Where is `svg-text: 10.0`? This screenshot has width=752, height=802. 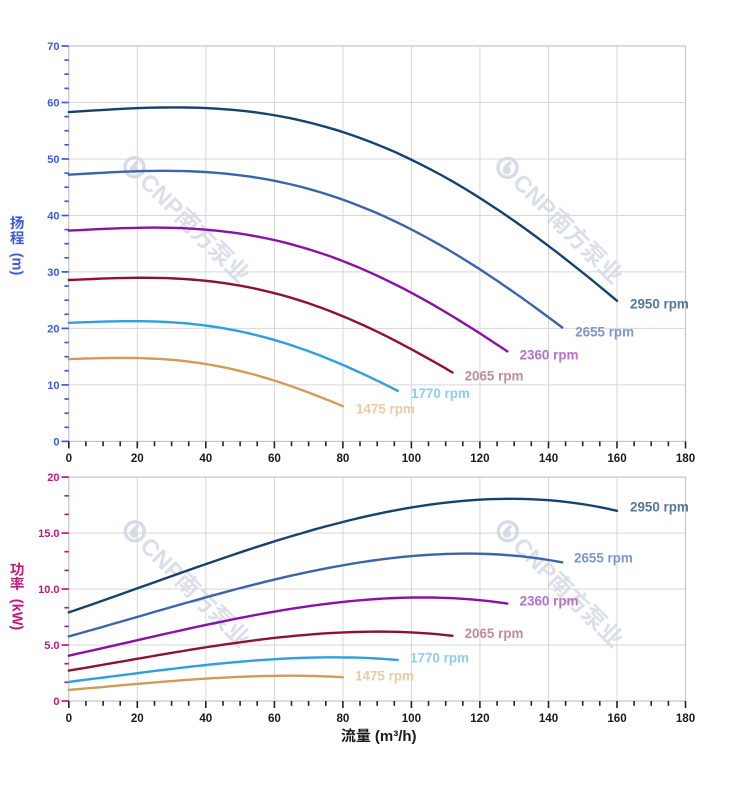 svg-text: 10.0 is located at coordinates (48, 590).